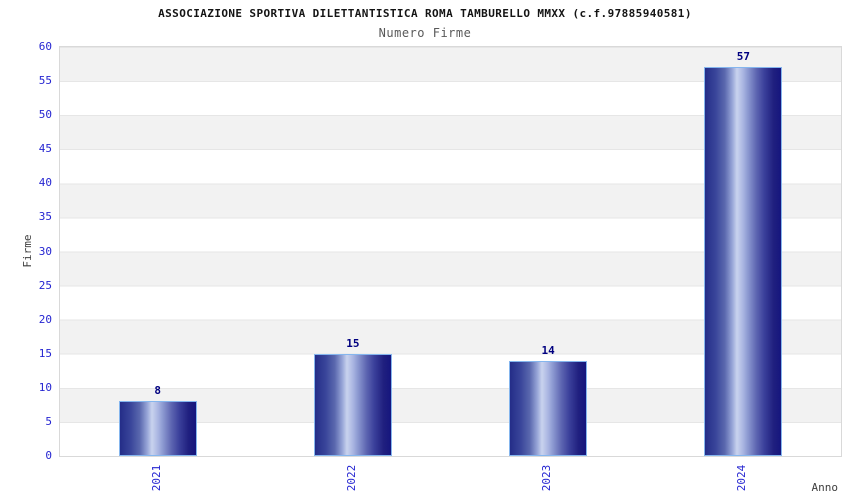 This screenshot has height=500, width=850. What do you see at coordinates (45, 149) in the screenshot?
I see `y-tick-label-45: 45` at bounding box center [45, 149].